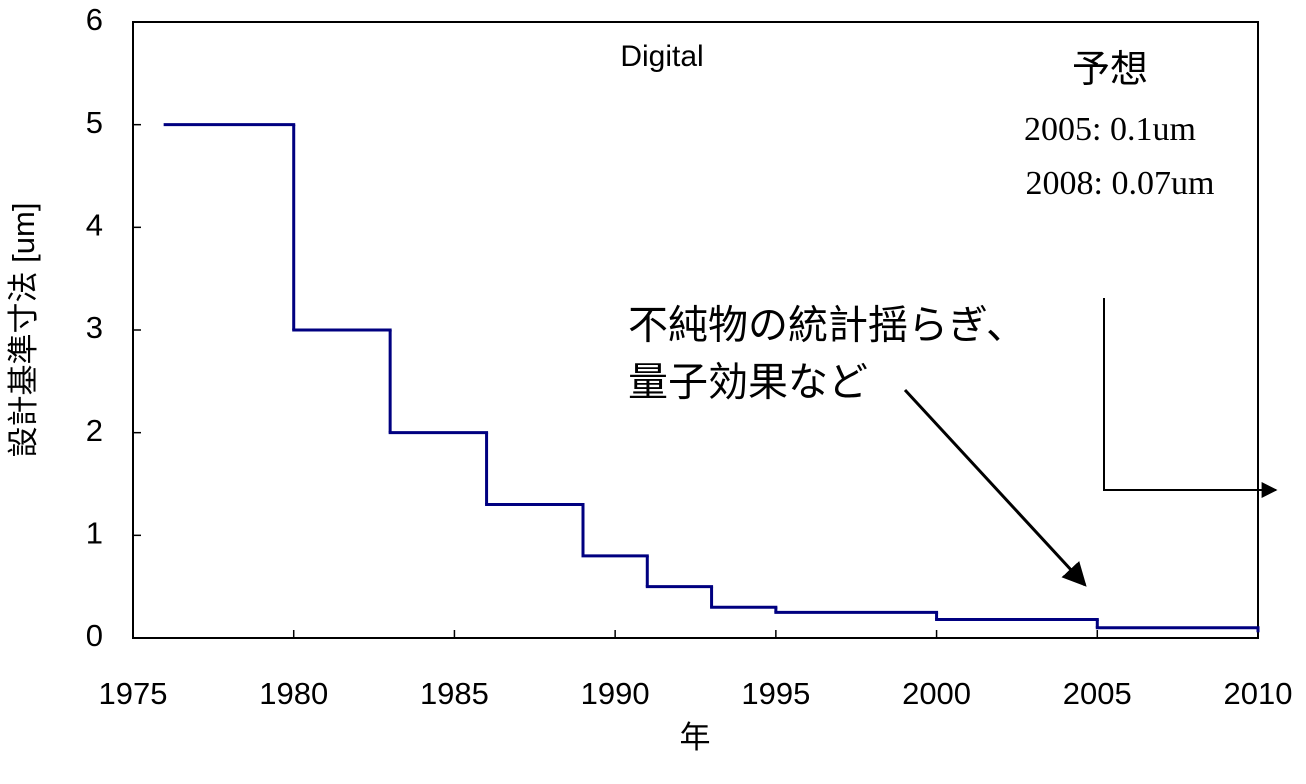 The width and height of the screenshot is (1306, 784). Describe the element at coordinates (94, 19) in the screenshot. I see `y-tick-label: 6` at that location.